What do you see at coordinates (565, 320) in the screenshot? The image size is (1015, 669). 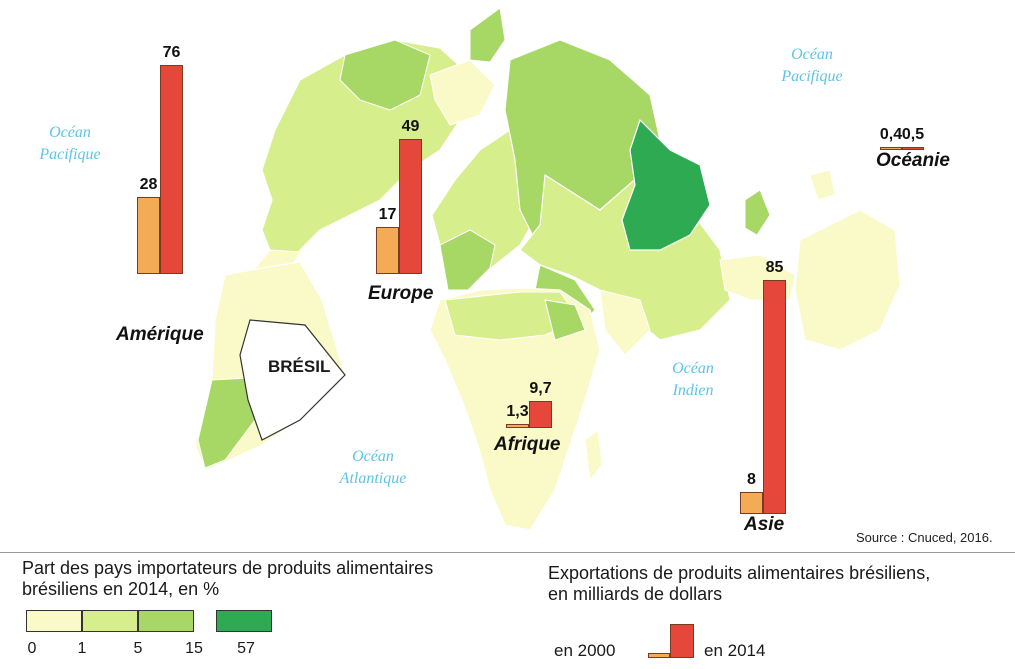 I see `egypt-region` at bounding box center [565, 320].